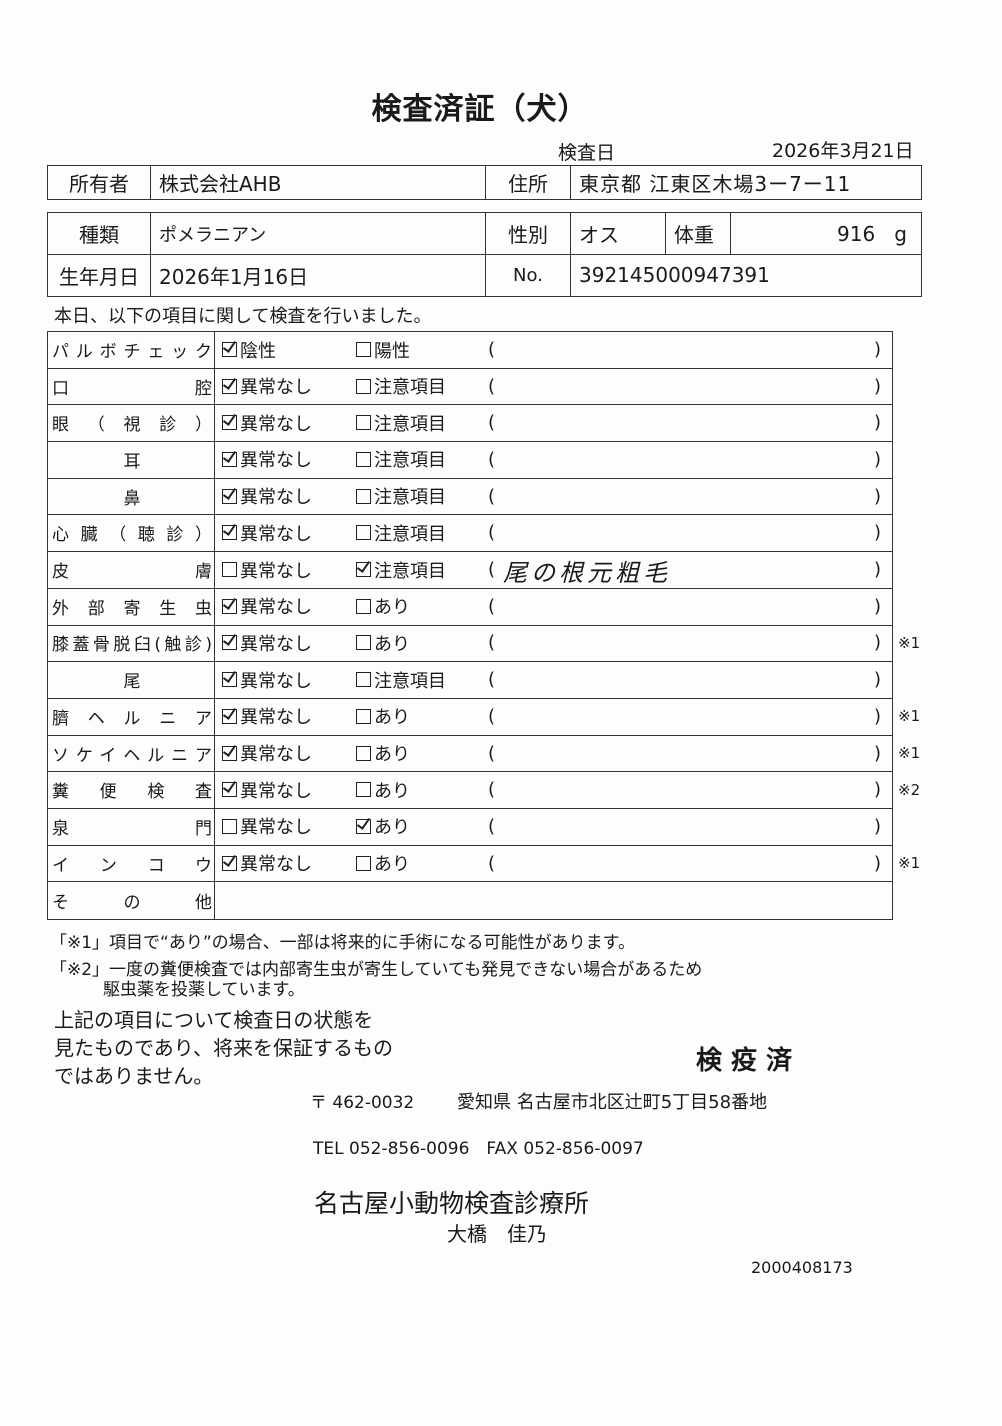  What do you see at coordinates (587, 153) in the screenshot?
I see `exam-date-label: 検査日` at bounding box center [587, 153].